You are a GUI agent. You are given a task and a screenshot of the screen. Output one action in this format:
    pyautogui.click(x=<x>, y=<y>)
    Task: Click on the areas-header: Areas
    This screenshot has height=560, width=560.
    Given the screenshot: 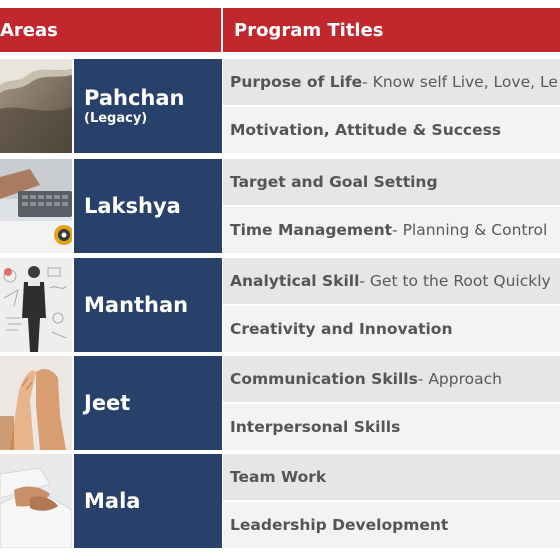 What is the action you would take?
    pyautogui.click(x=110, y=30)
    